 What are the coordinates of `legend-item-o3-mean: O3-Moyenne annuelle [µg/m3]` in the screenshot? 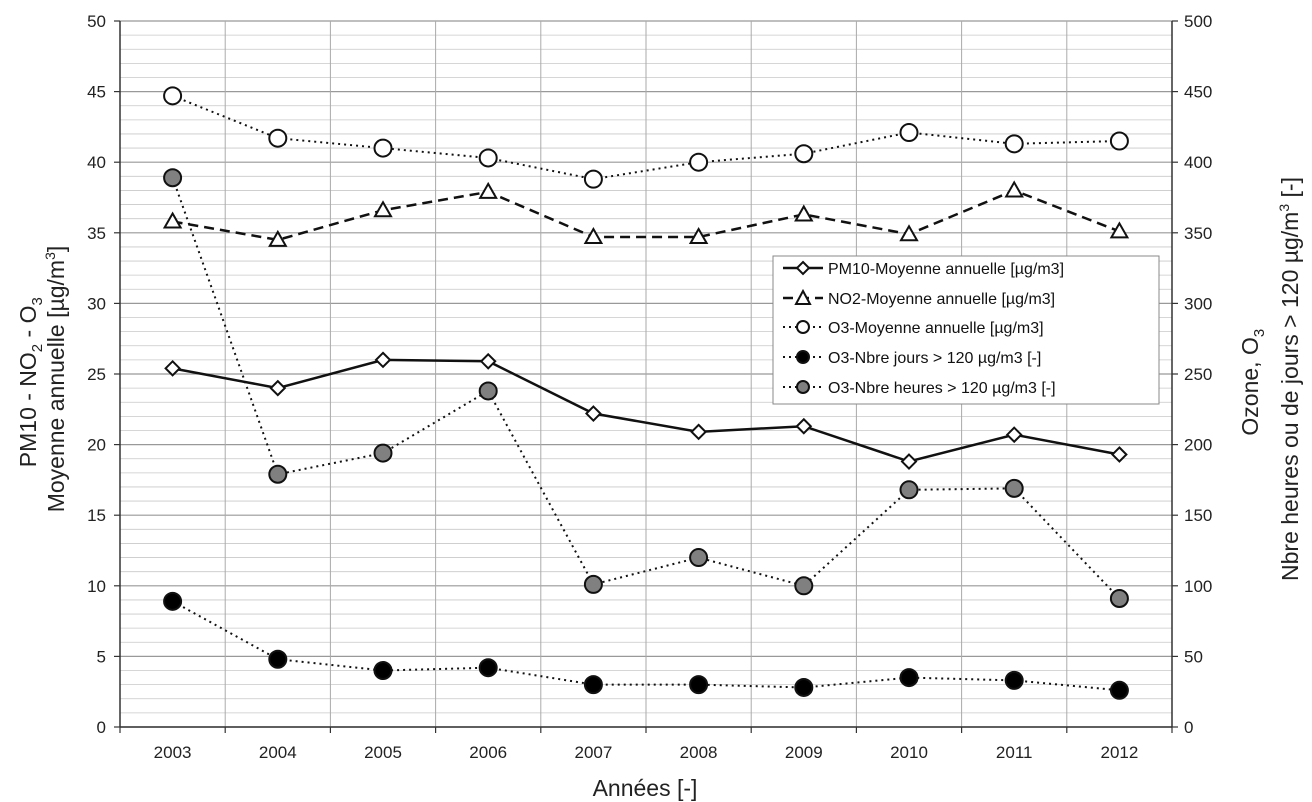 It's located at (913, 328).